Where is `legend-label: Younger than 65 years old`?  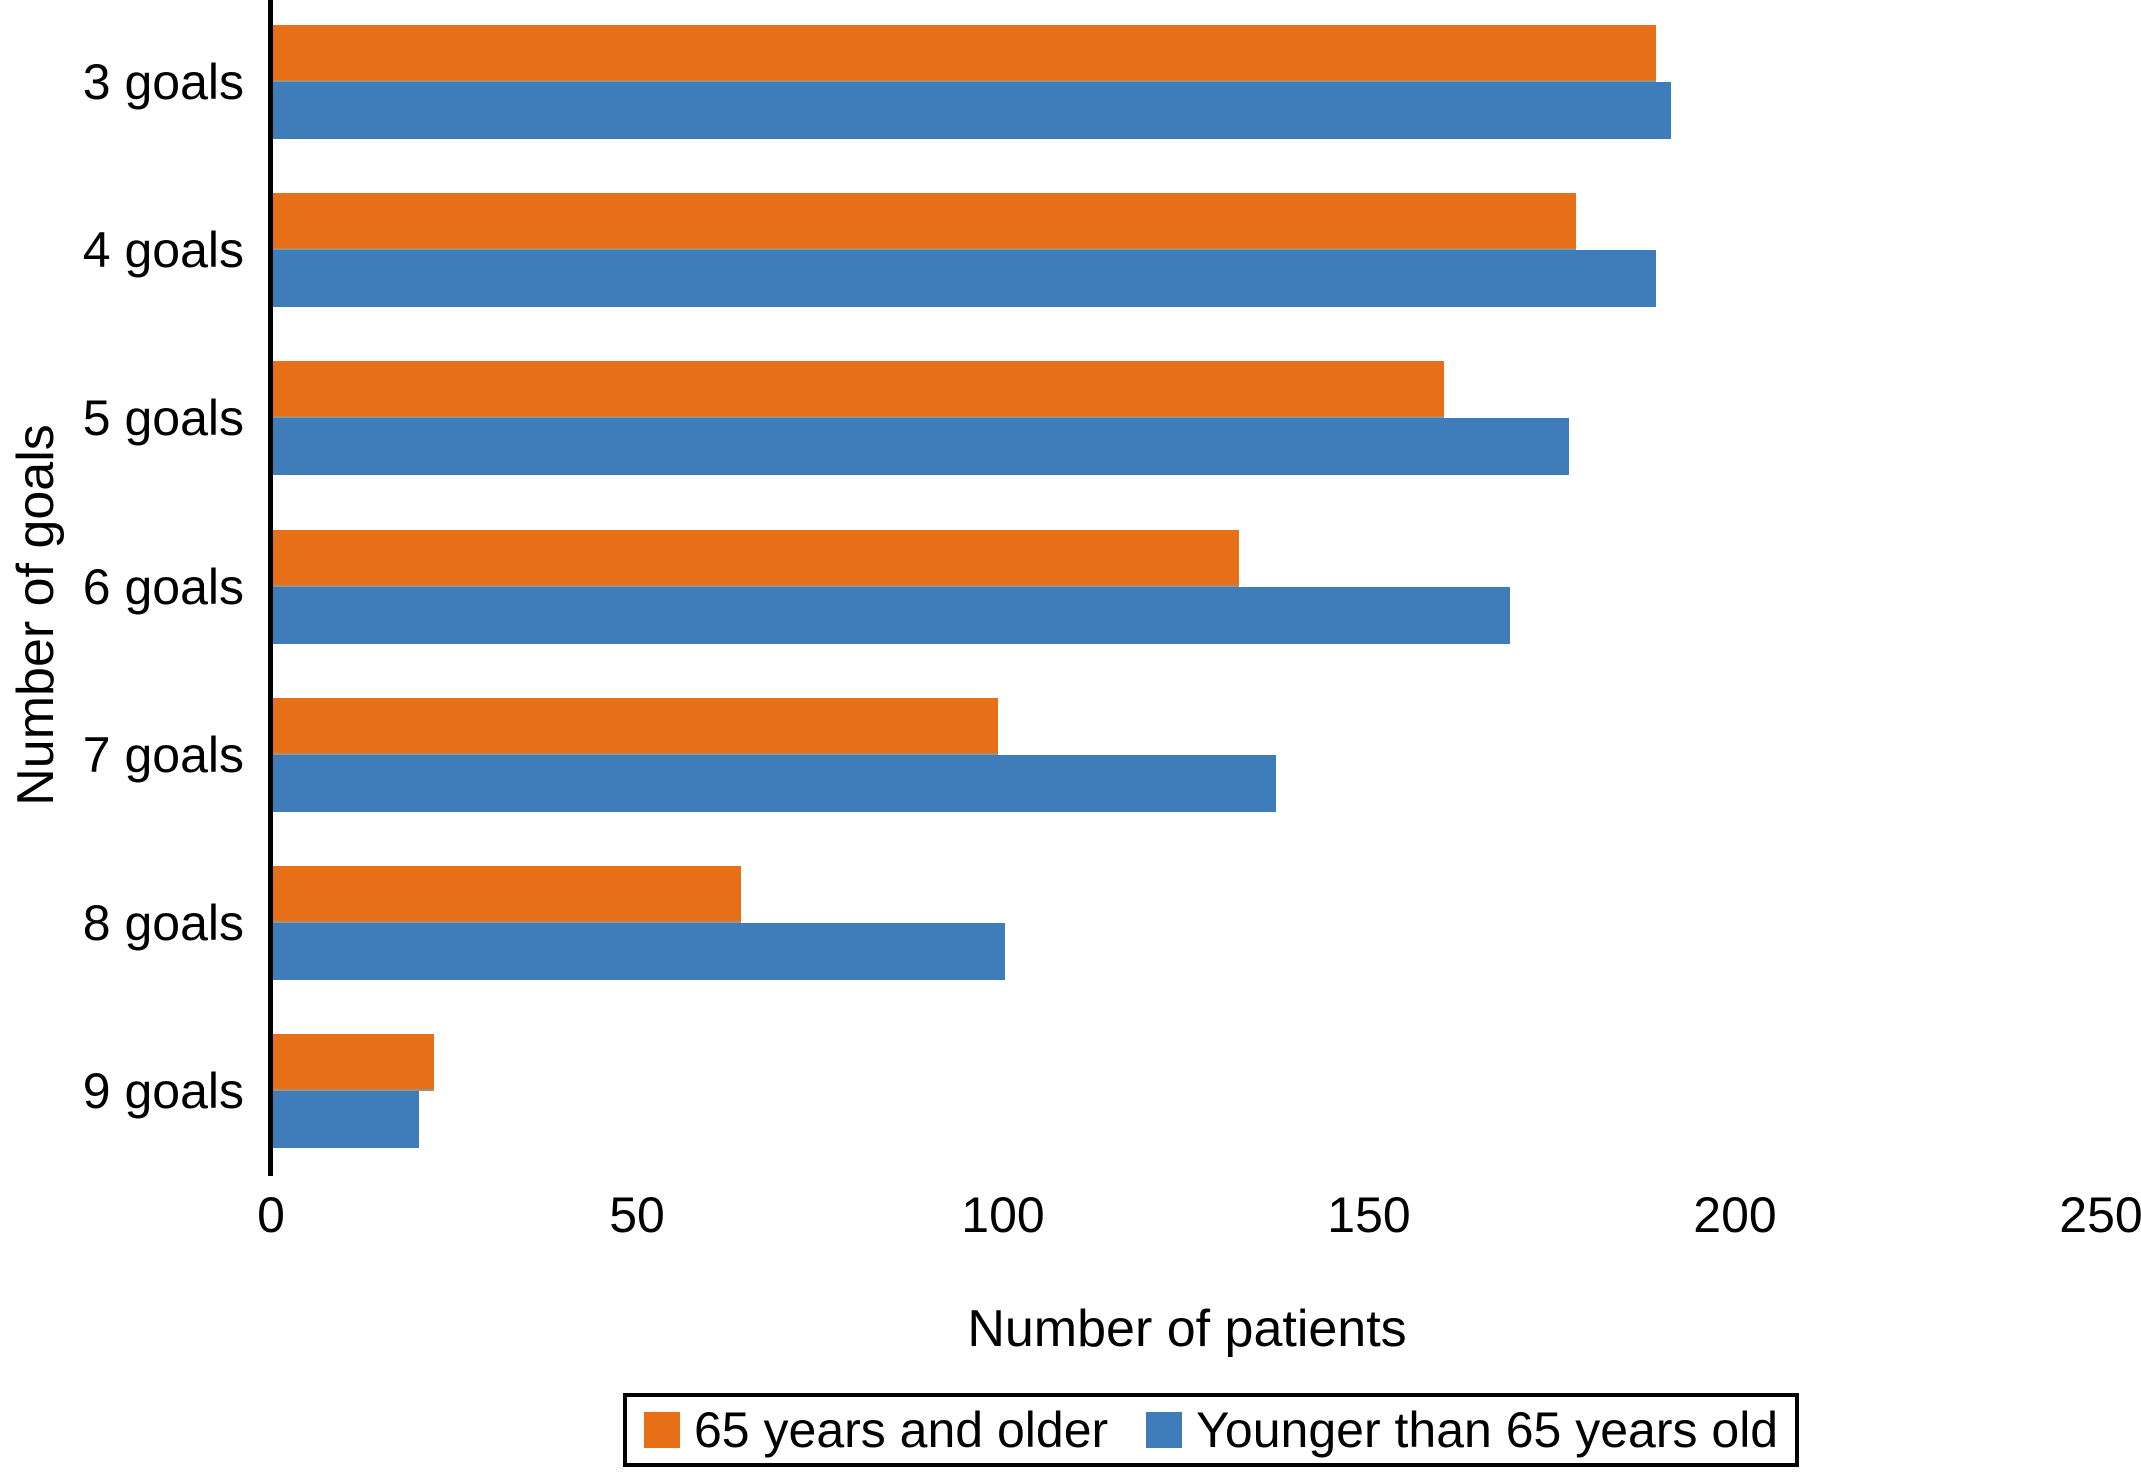
legend-label: Younger than 65 years old is located at coordinates (1487, 1430).